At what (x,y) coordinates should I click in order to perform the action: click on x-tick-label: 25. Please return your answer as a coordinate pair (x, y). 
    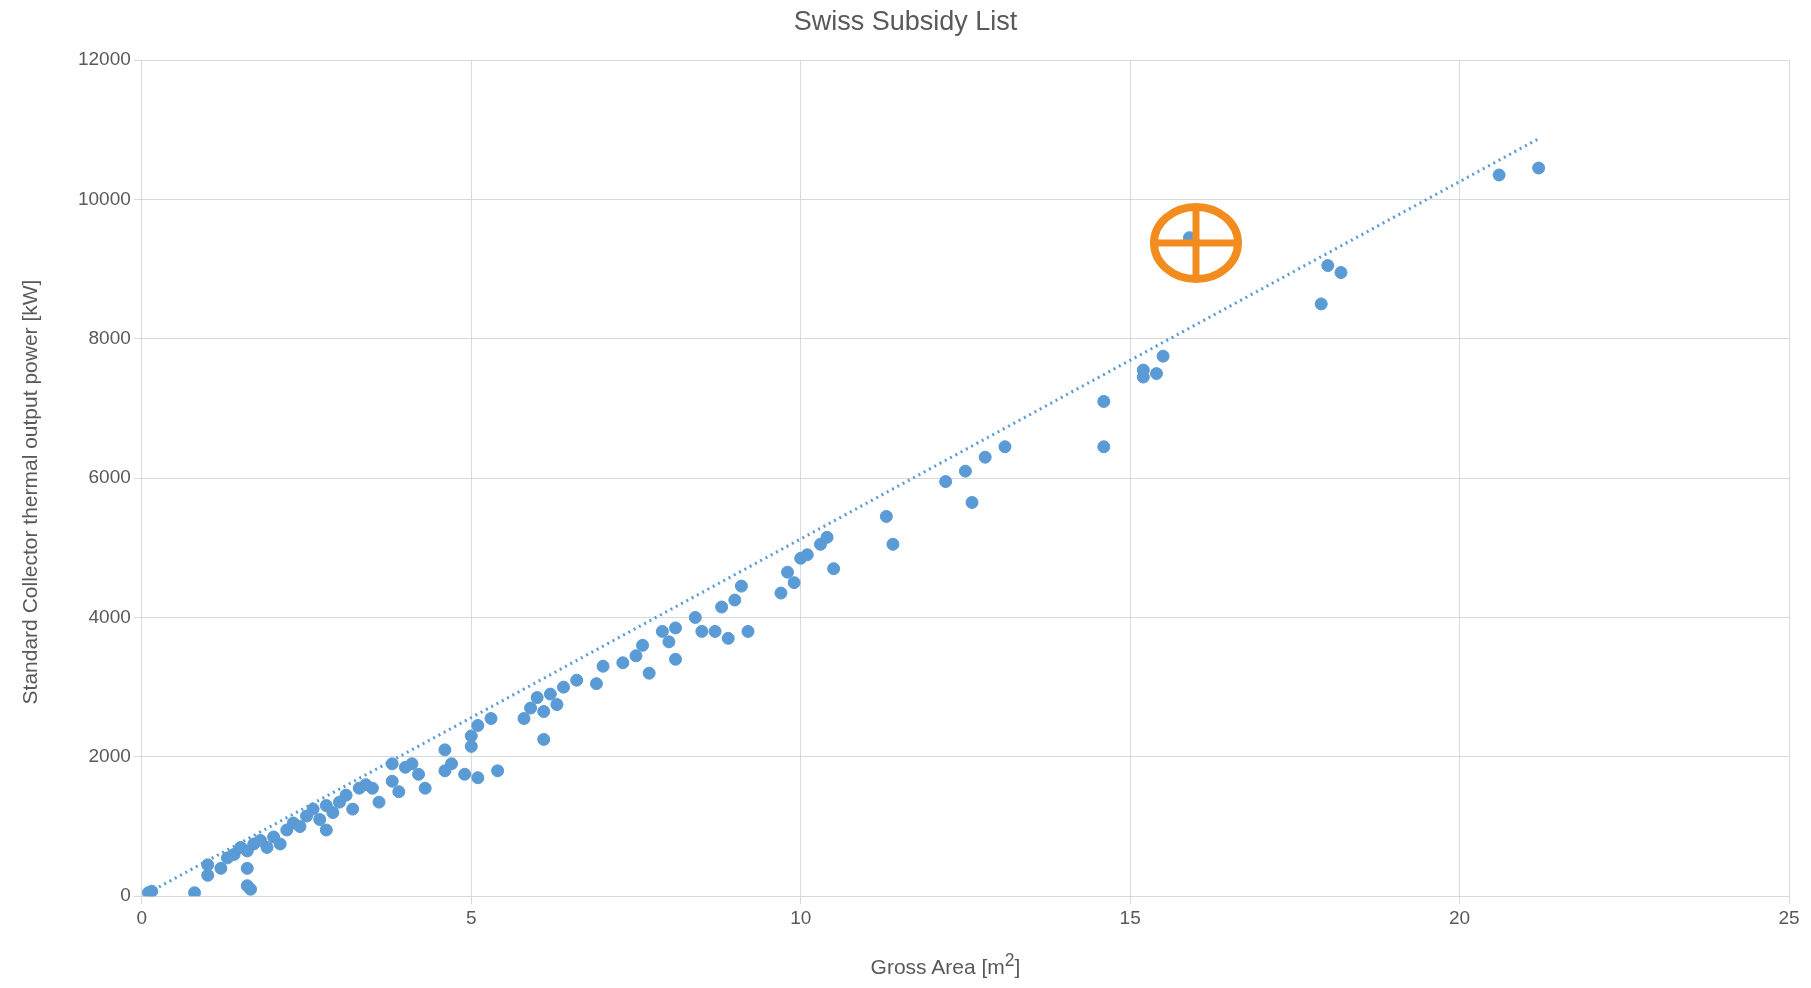
    Looking at the image, I should click on (1789, 917).